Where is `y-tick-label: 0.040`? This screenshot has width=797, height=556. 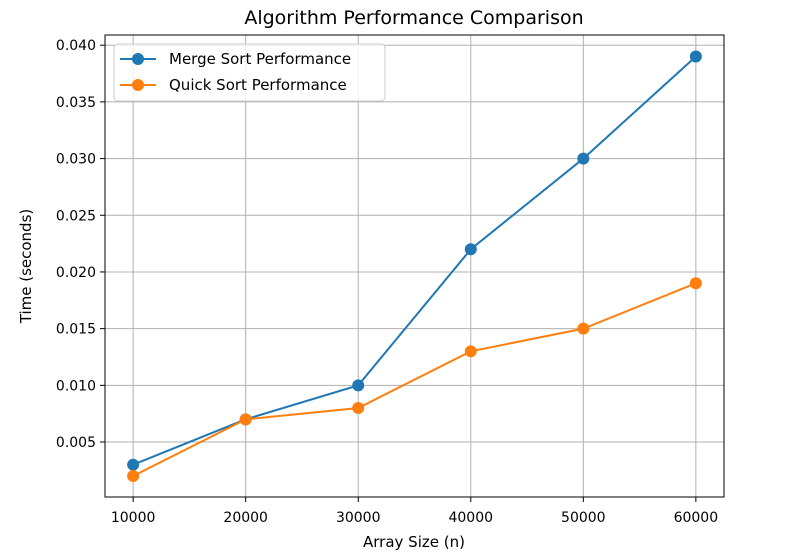
y-tick-label: 0.040 is located at coordinates (76, 46).